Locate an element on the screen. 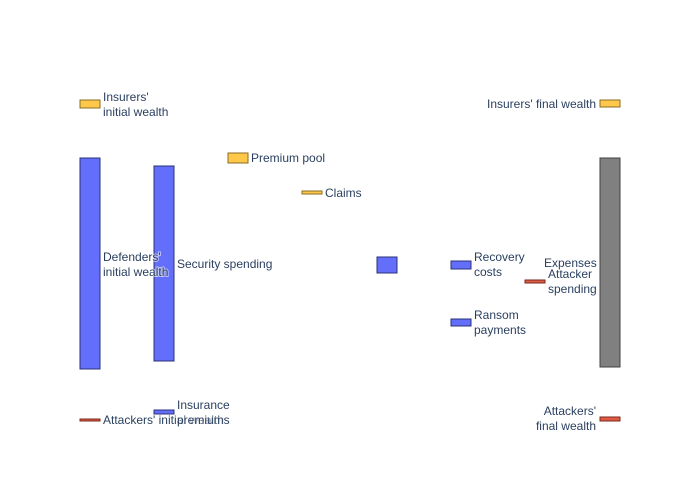  link-defenders-initial-to-insurance is located at coordinates (127, 389).